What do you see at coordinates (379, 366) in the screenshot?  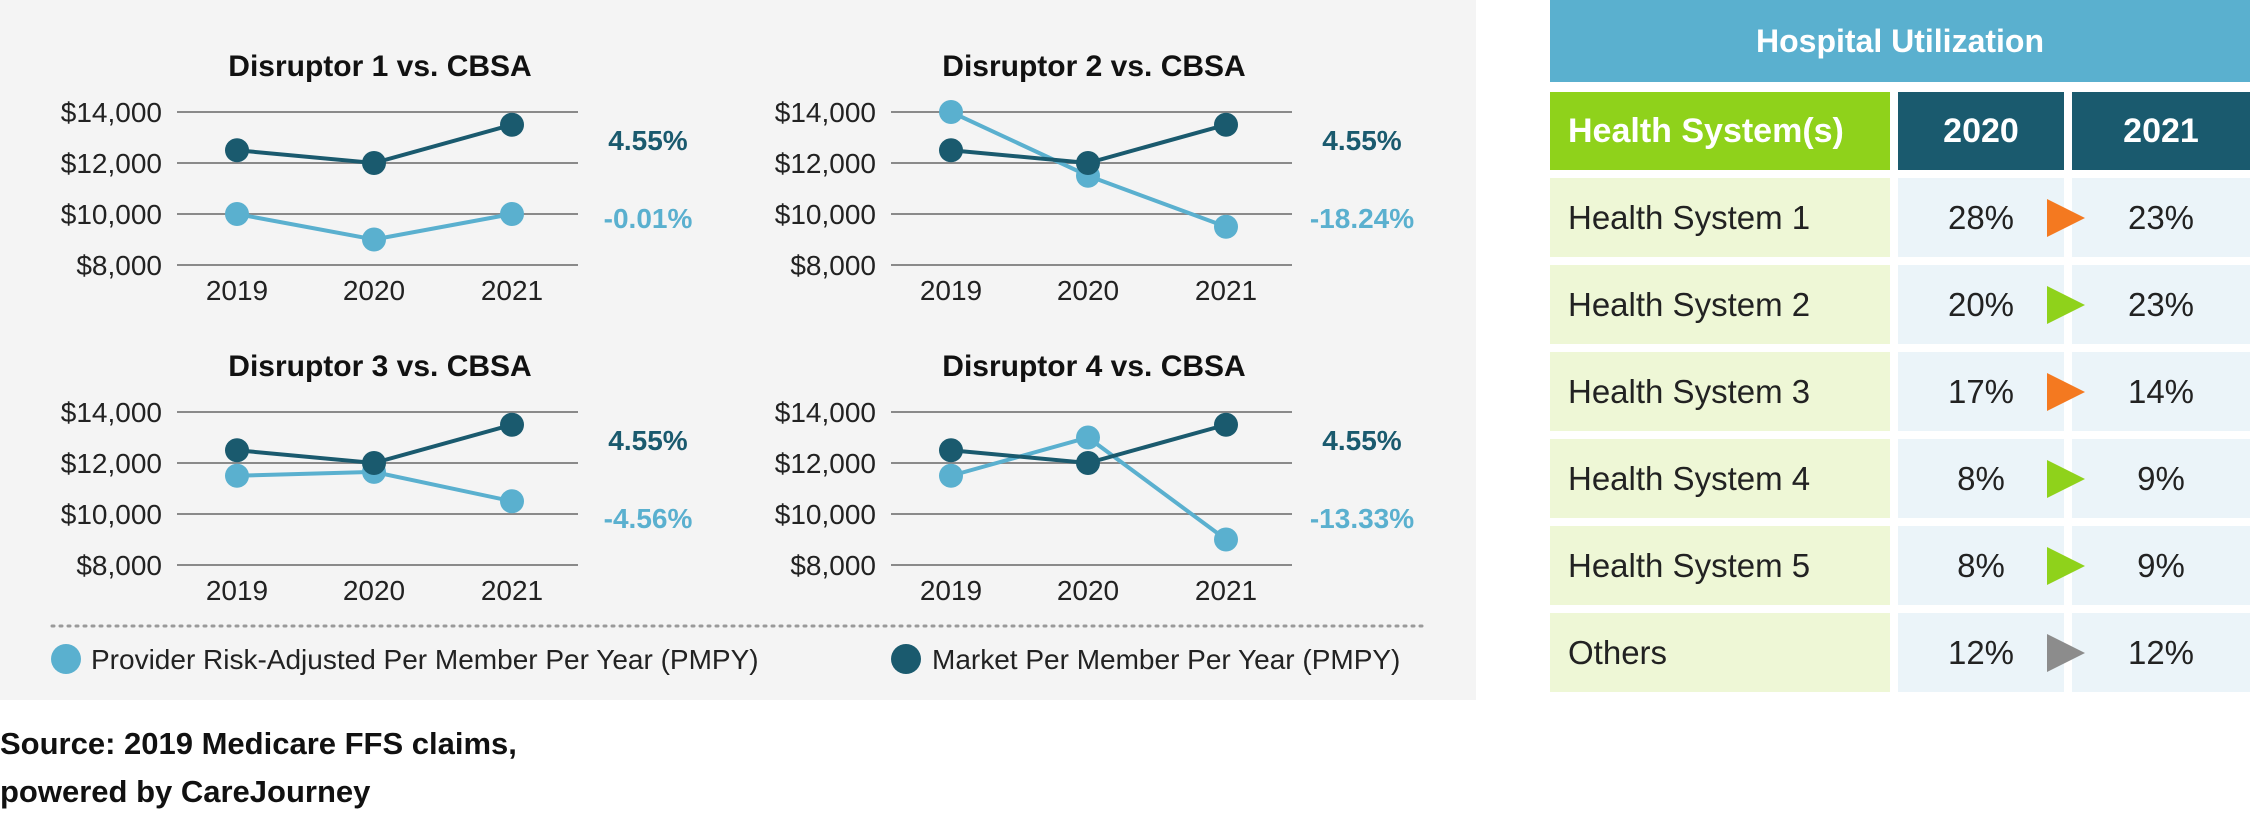 I see `chart-title: Disruptor 3 vs. CBSA` at bounding box center [379, 366].